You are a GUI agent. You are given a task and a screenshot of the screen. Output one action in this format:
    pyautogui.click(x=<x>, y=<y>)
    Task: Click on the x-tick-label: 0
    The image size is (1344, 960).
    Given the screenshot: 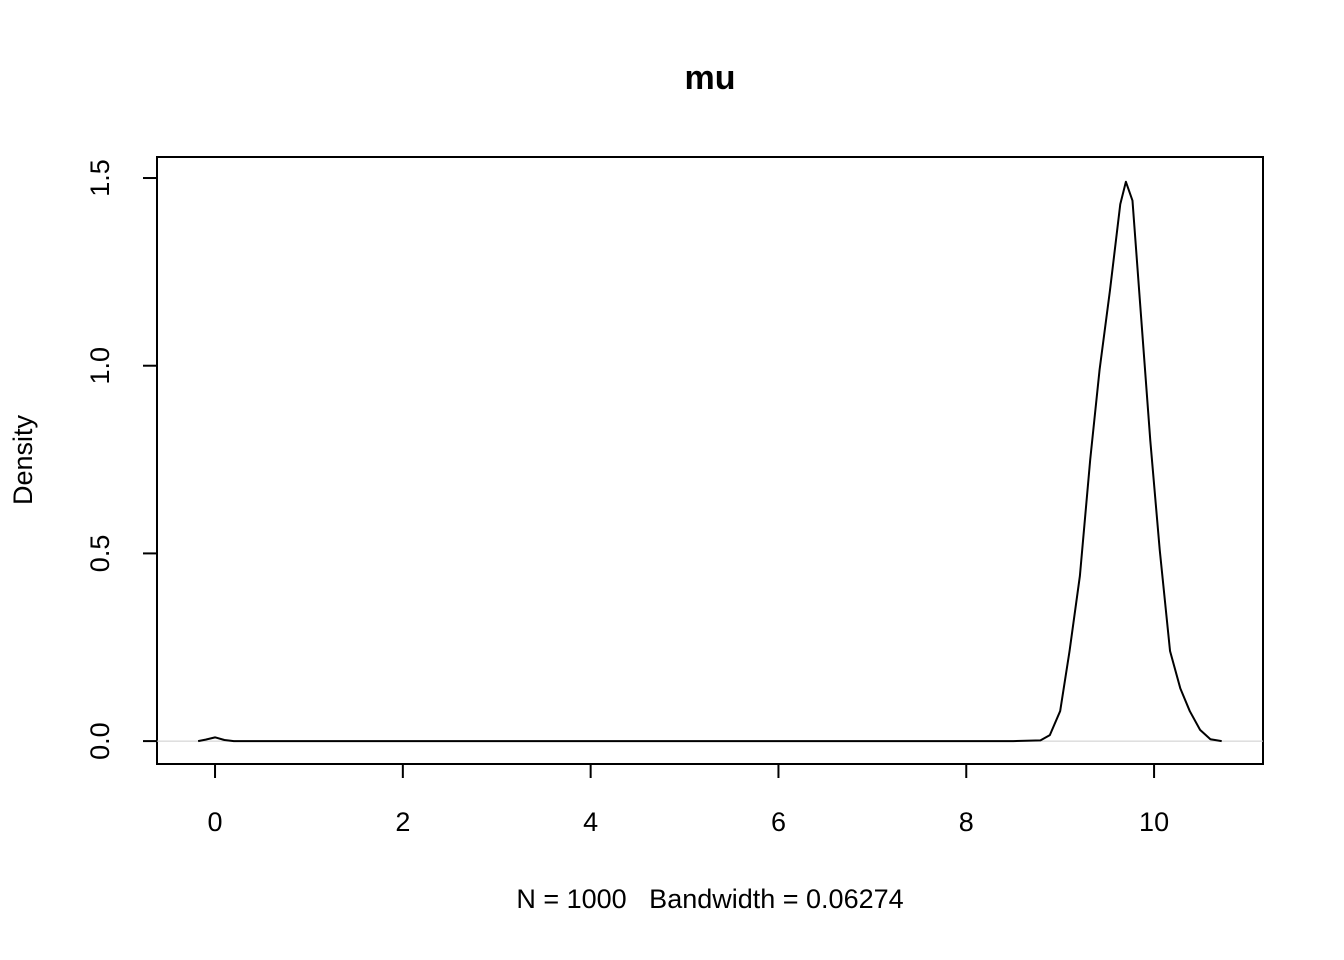 What is the action you would take?
    pyautogui.click(x=215, y=822)
    